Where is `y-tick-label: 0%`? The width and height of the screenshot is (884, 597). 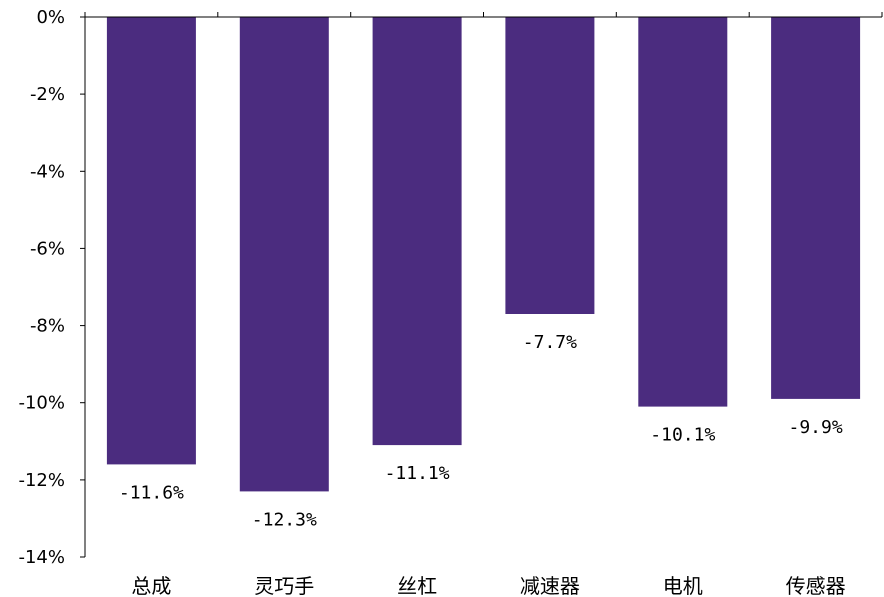 y-tick-label: 0% is located at coordinates (50, 17).